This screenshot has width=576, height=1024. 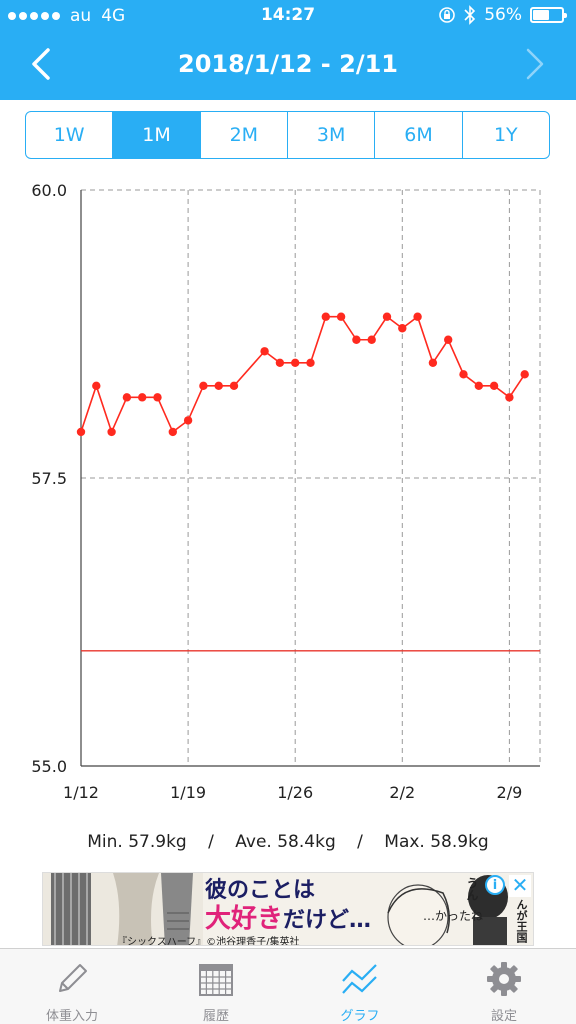 I want to click on range-tab-2m: 2M, so click(x=243, y=135).